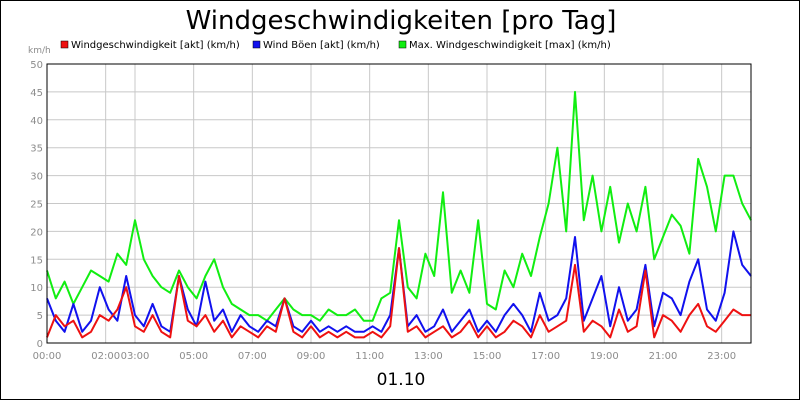 This screenshot has width=800, height=400. Describe the element at coordinates (155, 45) in the screenshot. I see `legend-entry: Windgeschwindigkeit [akt] (km/h)` at that location.